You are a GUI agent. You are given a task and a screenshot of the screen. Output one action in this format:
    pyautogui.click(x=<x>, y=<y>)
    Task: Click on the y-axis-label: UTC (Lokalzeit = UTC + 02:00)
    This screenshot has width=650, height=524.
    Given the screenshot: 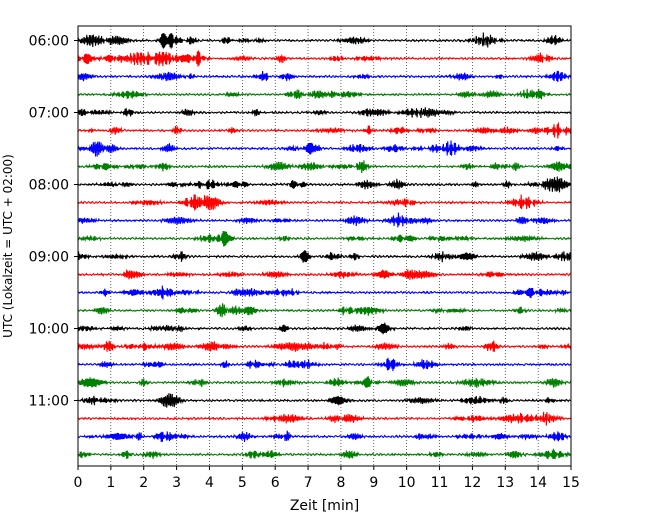 What is the action you would take?
    pyautogui.click(x=8, y=246)
    